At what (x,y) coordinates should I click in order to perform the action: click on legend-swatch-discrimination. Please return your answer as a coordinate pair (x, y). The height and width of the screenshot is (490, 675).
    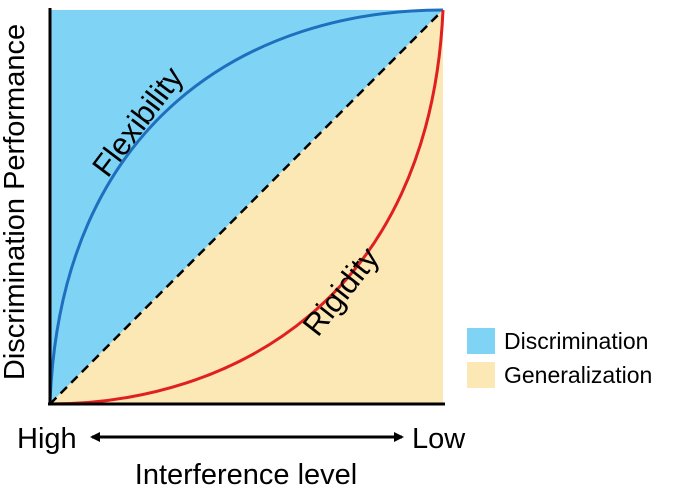
    Looking at the image, I should click on (481, 341).